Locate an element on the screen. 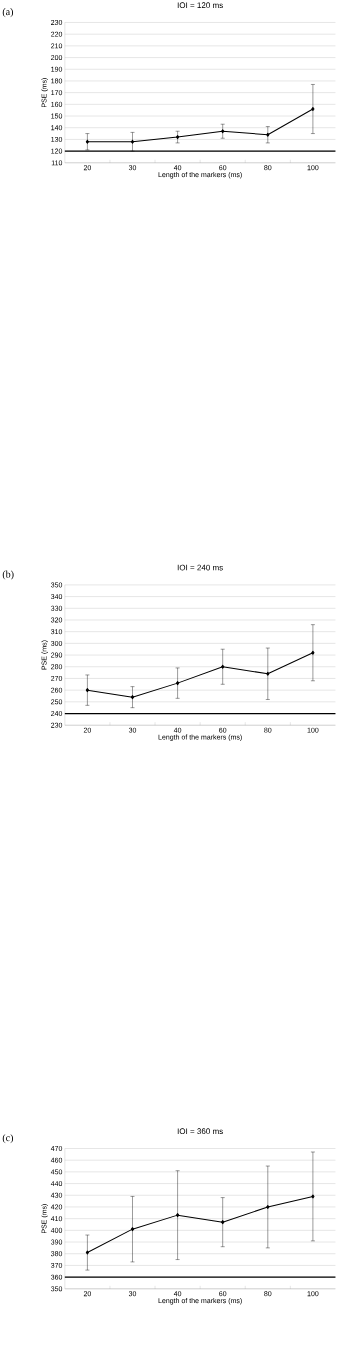 The width and height of the screenshot is (346, 1366). chart-title: IOI = 240 ms is located at coordinates (200, 567).